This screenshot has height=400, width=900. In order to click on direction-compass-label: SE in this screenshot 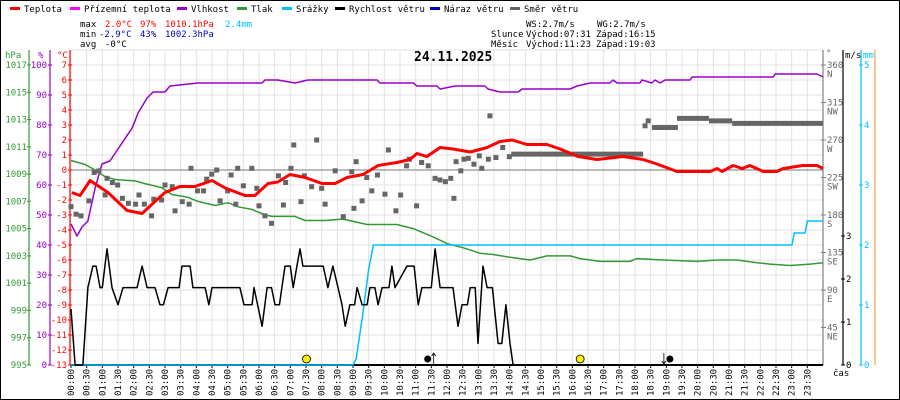, I will do `click(832, 263)`.